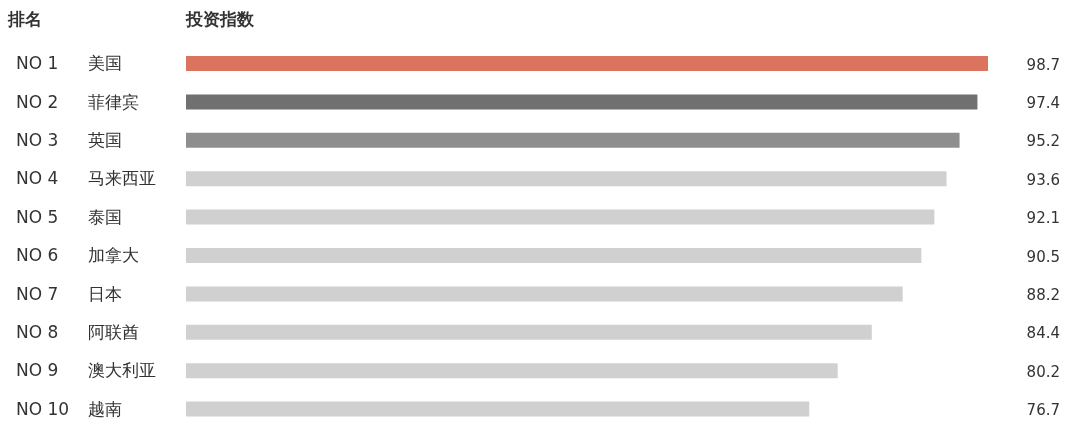 The image size is (1080, 431). What do you see at coordinates (1043, 102) in the screenshot?
I see `data-label: 97.4` at bounding box center [1043, 102].